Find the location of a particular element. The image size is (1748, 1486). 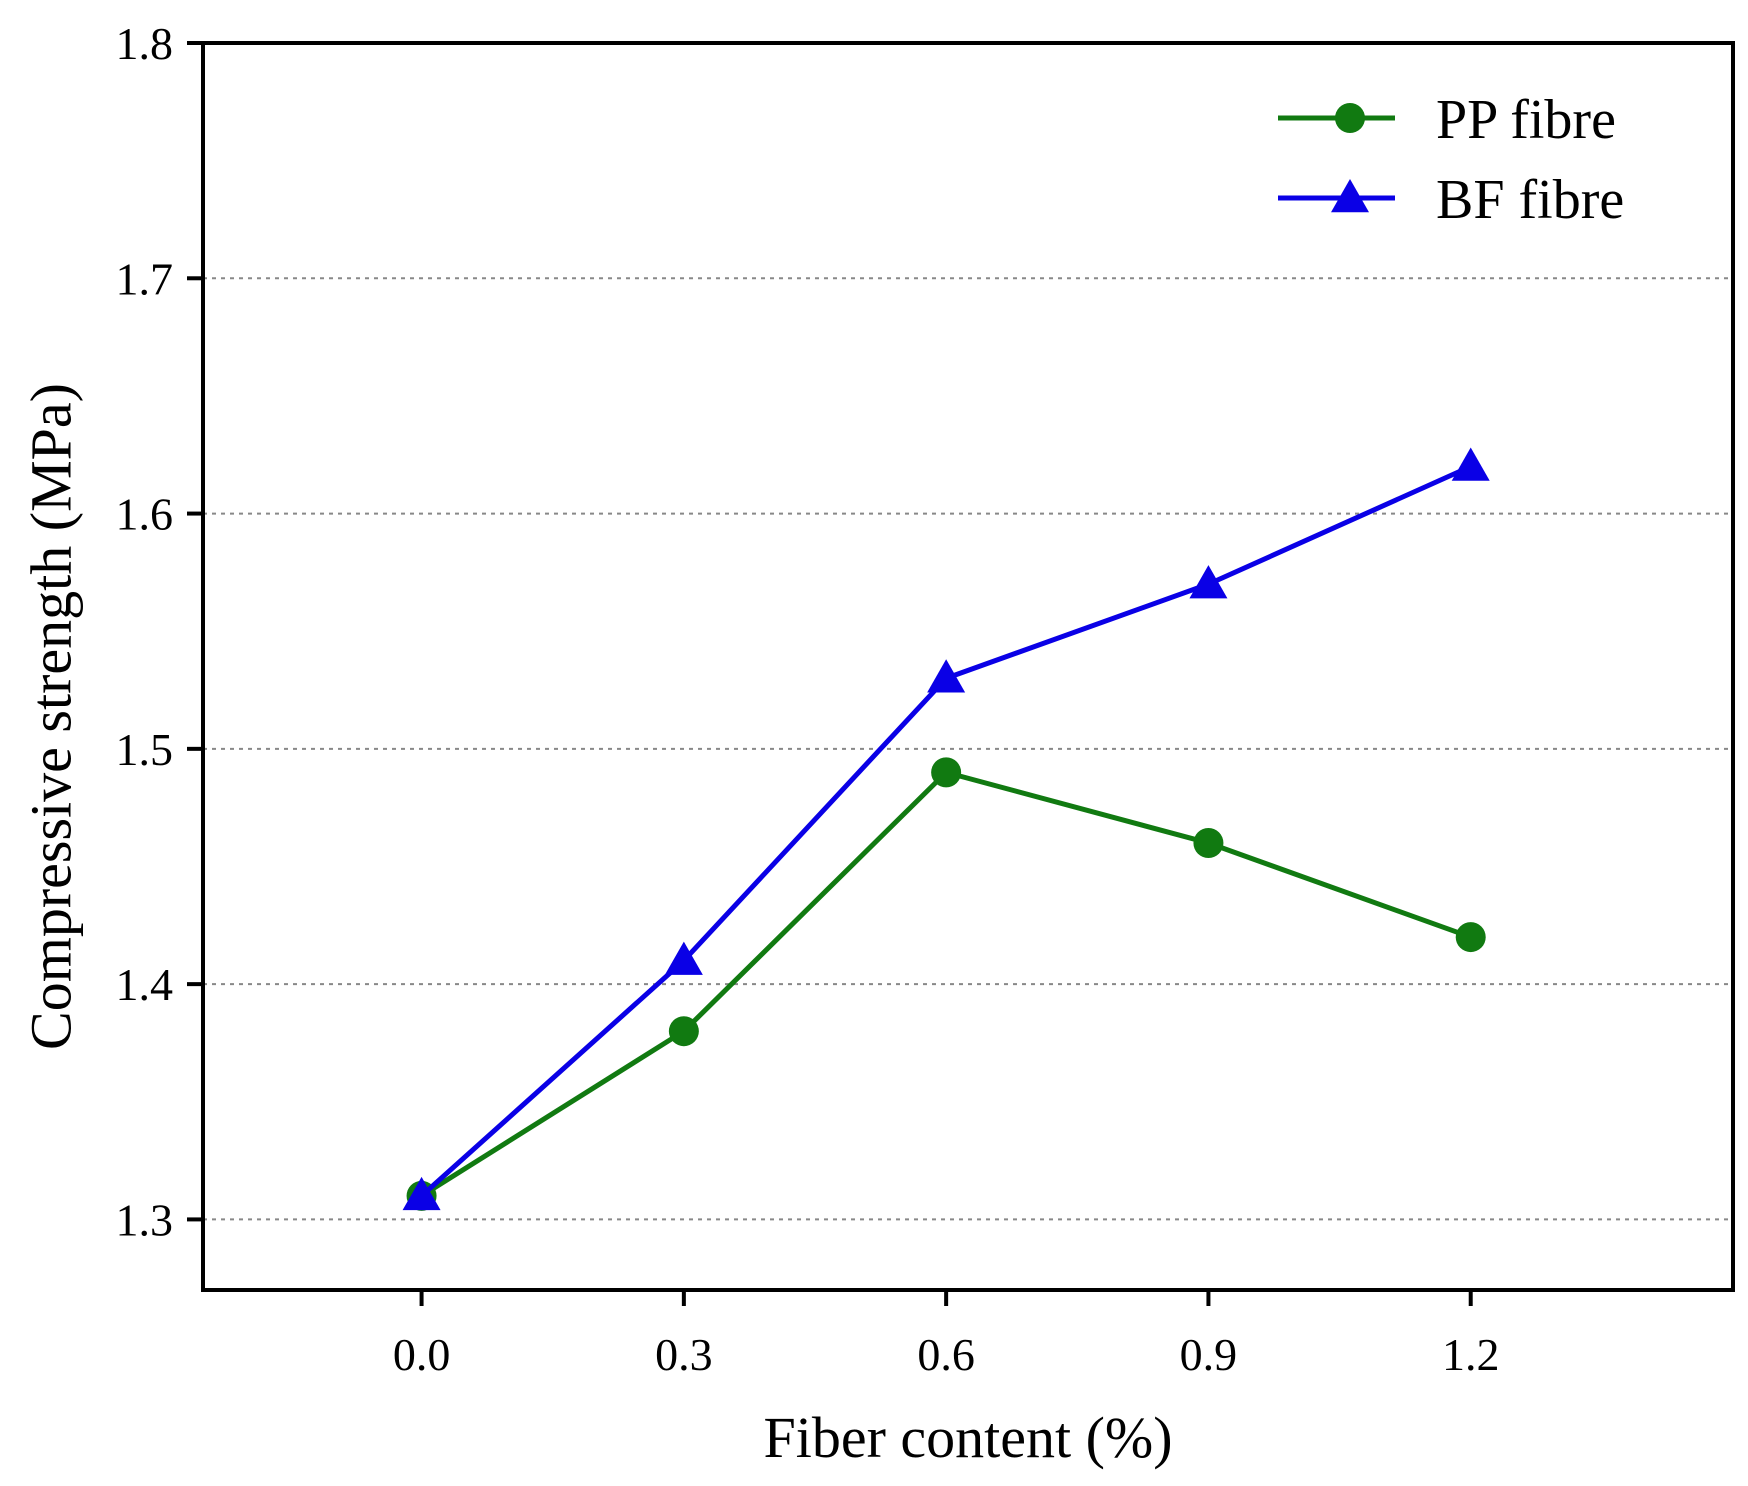

y-tick-label: 1.6 is located at coordinates (145, 514).